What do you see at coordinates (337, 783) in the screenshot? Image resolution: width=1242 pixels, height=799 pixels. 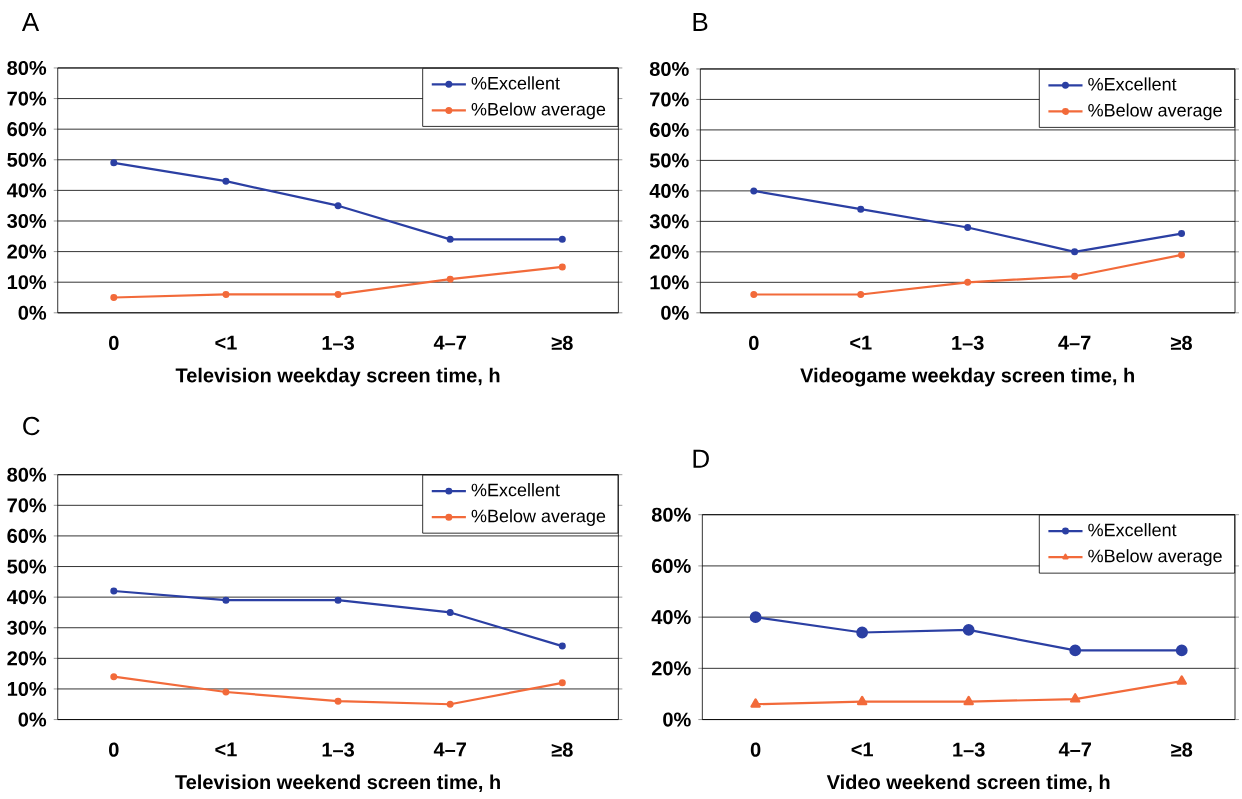 I see `x-axis-title: Television weekend screen time, h` at bounding box center [337, 783].